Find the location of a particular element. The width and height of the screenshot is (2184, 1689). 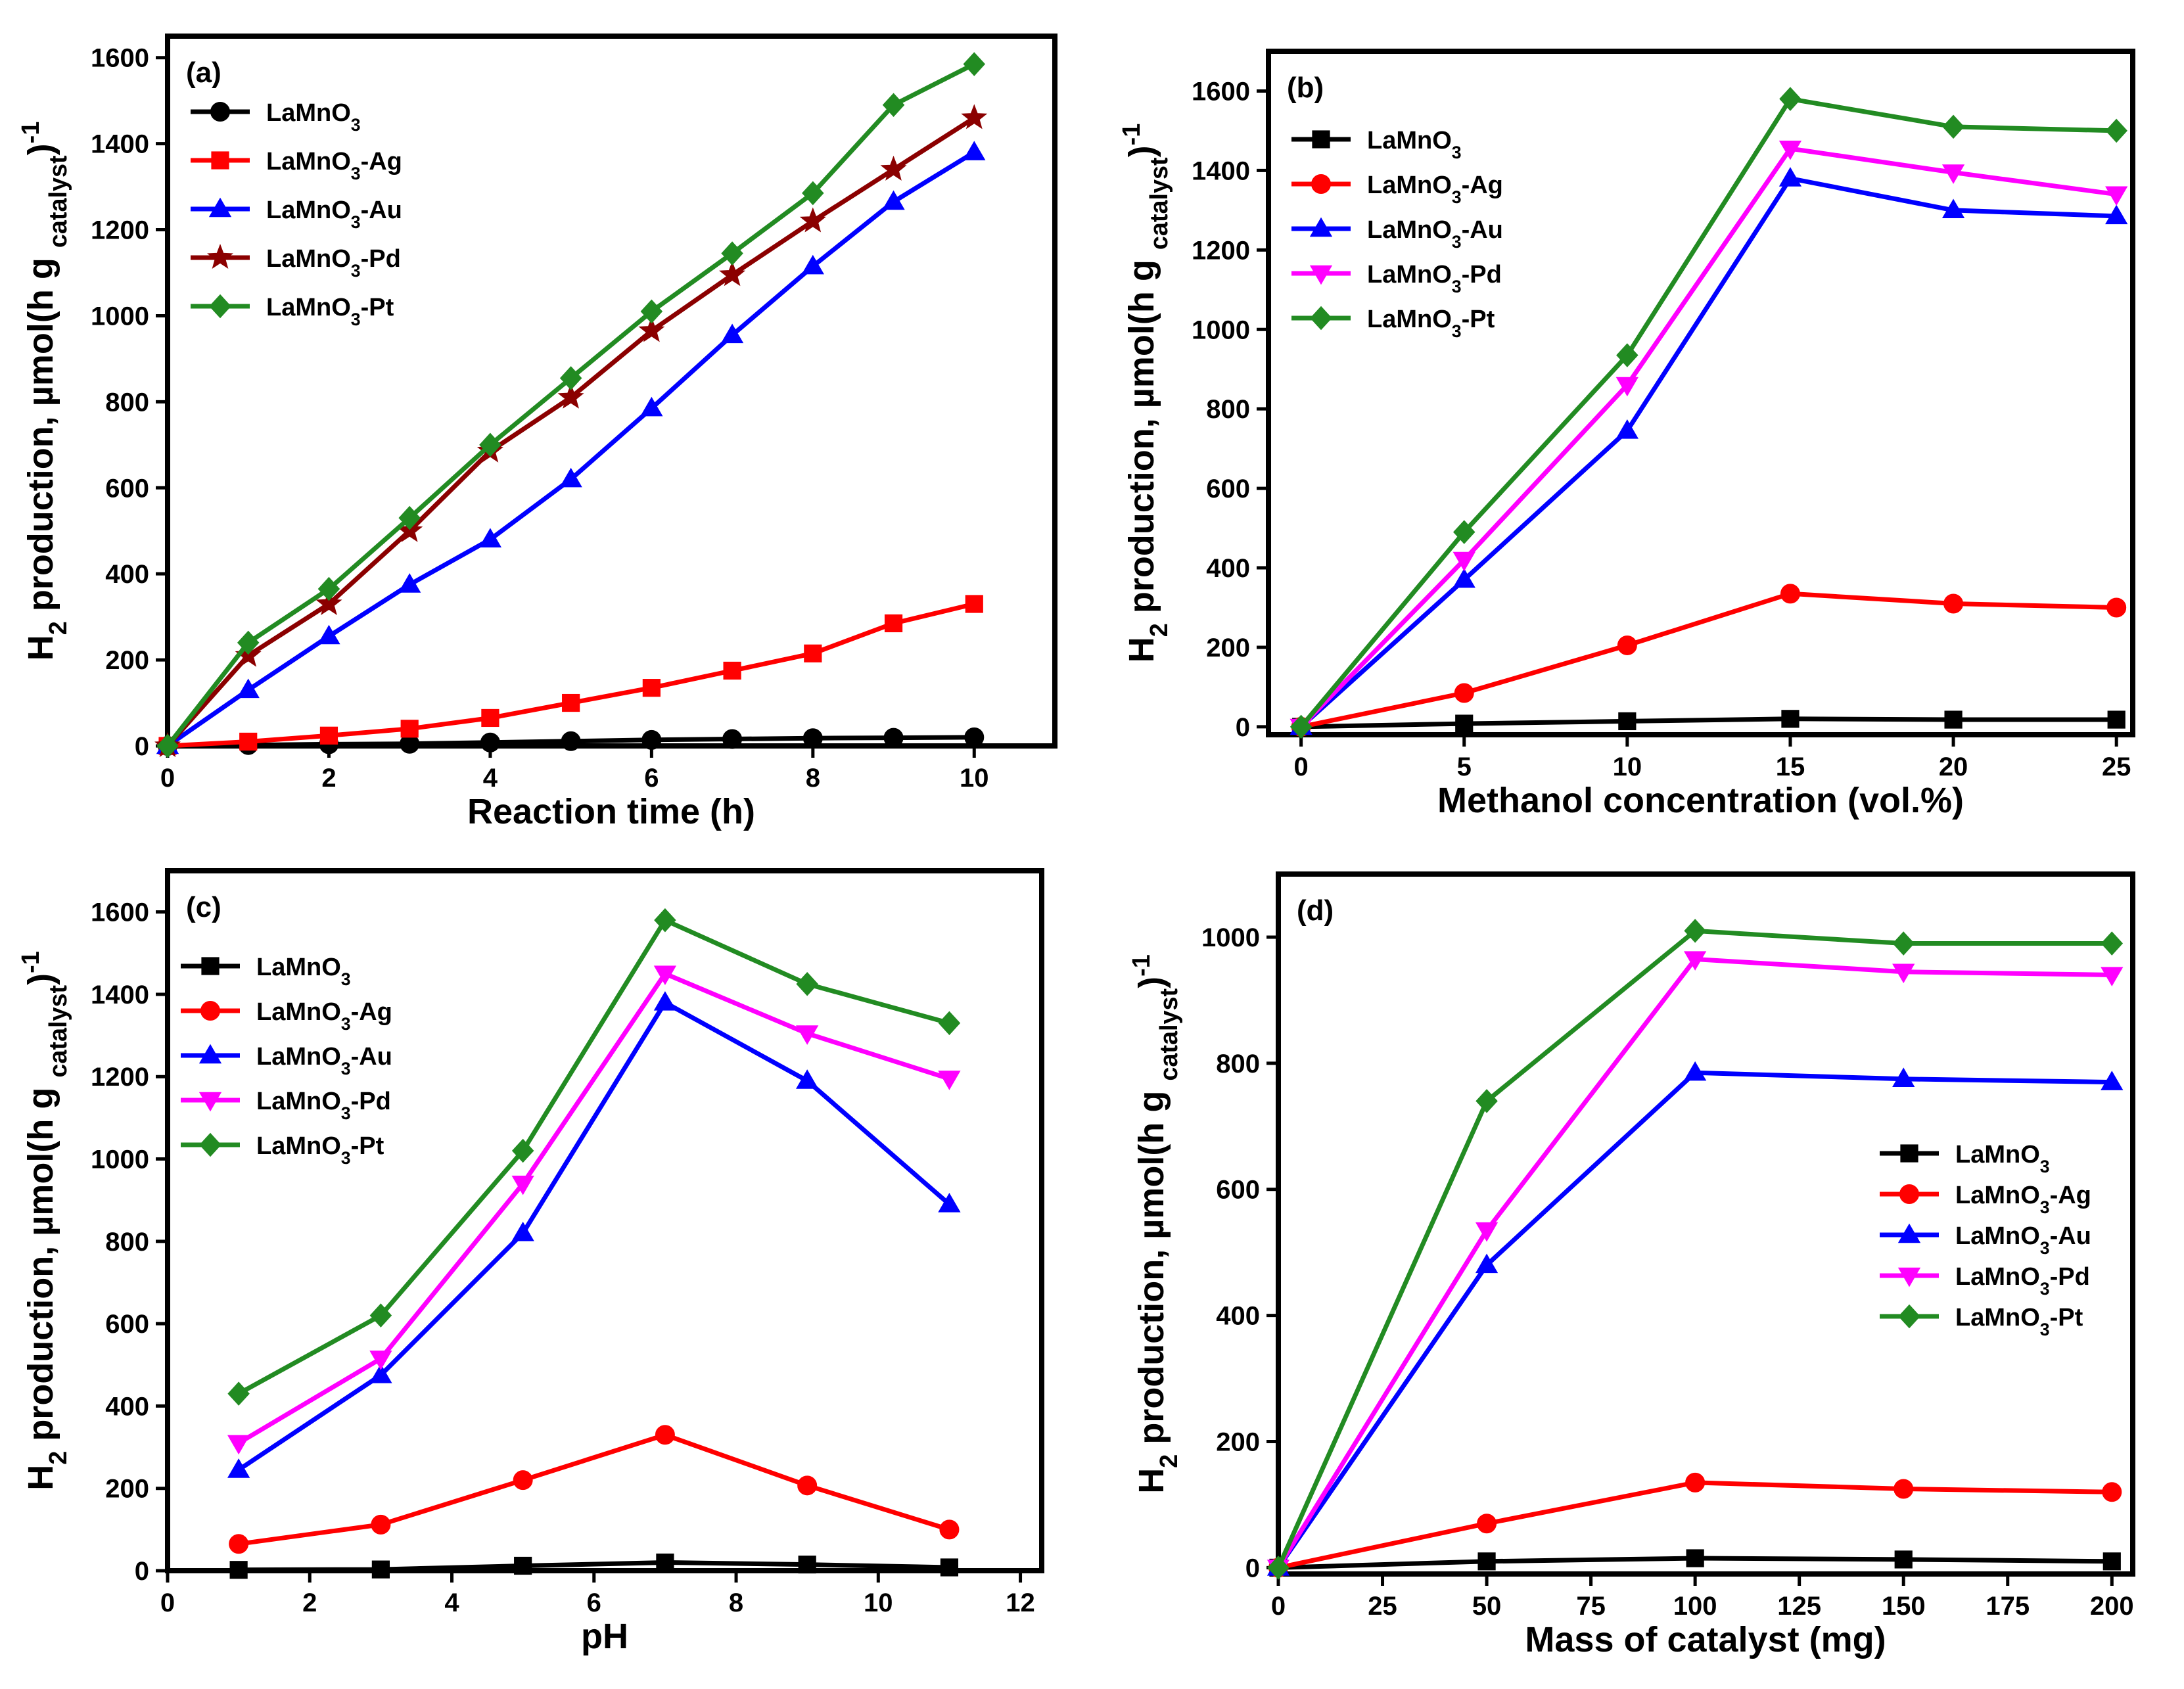

legend-label: LaMnO3-Ag is located at coordinates (324, 1016).